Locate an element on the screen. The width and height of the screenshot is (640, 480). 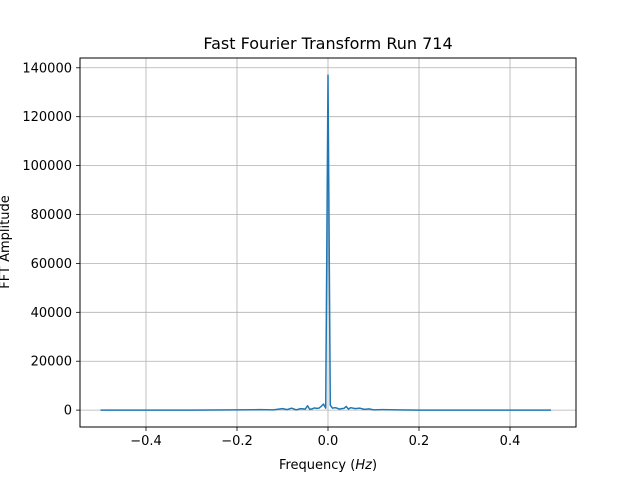
y-tick-label: 100000 is located at coordinates (47, 166).